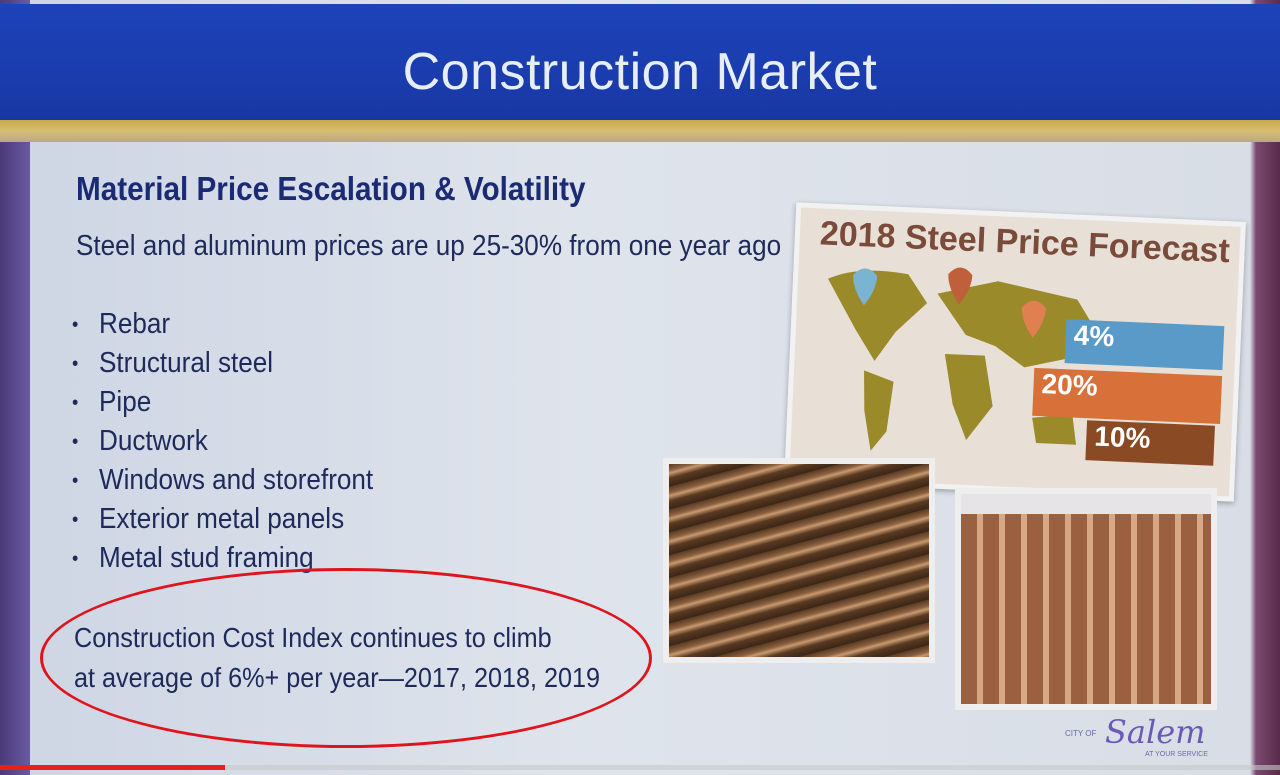  What do you see at coordinates (346, 658) in the screenshot?
I see `highlight-ellipse` at bounding box center [346, 658].